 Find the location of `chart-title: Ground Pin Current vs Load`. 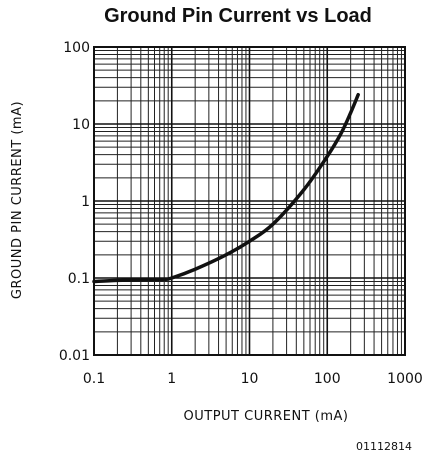

chart-title: Ground Pin Current vs Load is located at coordinates (238, 16).